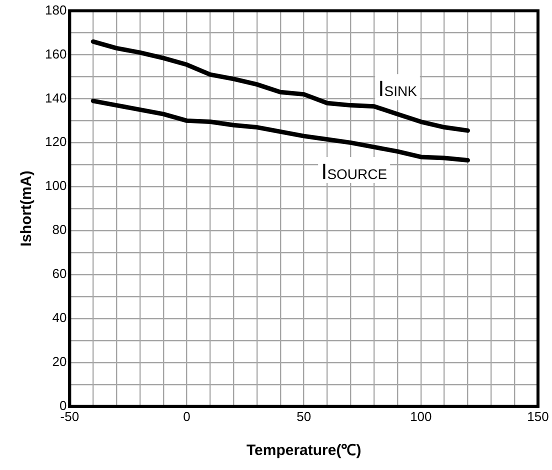 The image size is (552, 470). I want to click on y-tick-label: 180, so click(55, 10).